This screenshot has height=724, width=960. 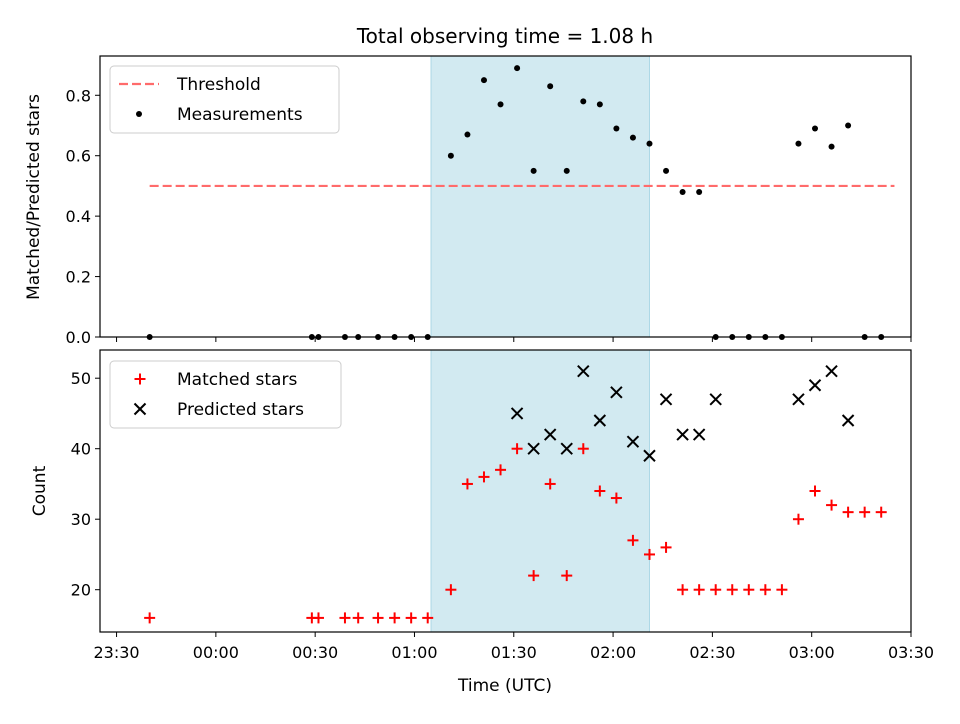 I want to click on top-legend: Threshold Measurements, so click(x=224, y=99).